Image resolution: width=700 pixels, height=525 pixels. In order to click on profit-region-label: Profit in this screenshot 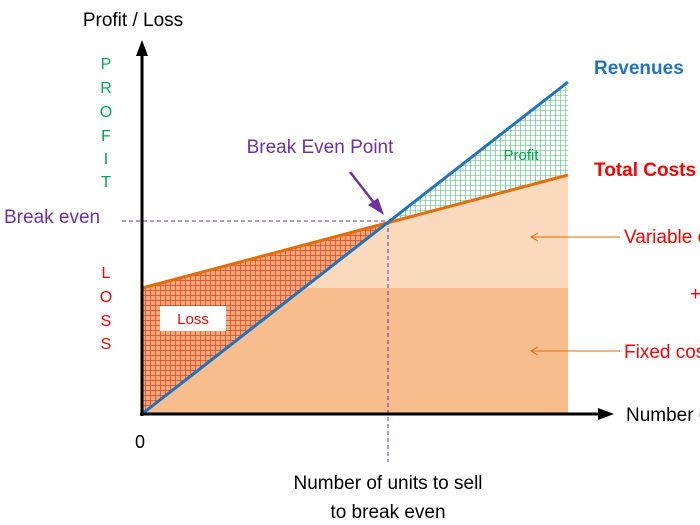, I will do `click(521, 155)`.